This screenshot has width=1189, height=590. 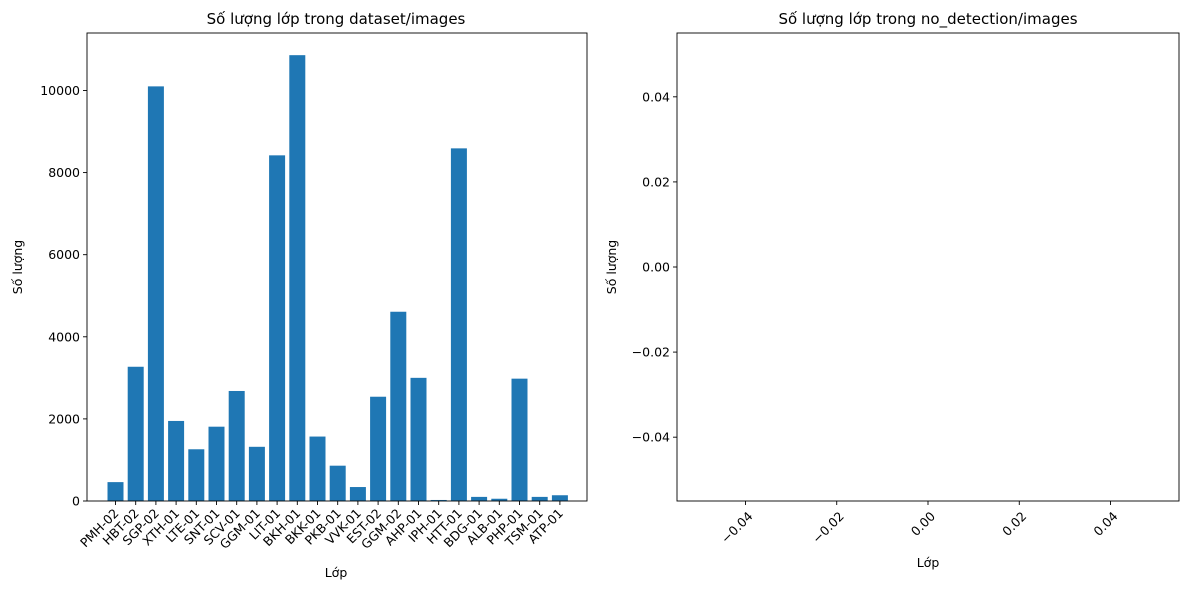 What do you see at coordinates (923, 523) in the screenshot?
I see `x-tick-label: 0.00` at bounding box center [923, 523].